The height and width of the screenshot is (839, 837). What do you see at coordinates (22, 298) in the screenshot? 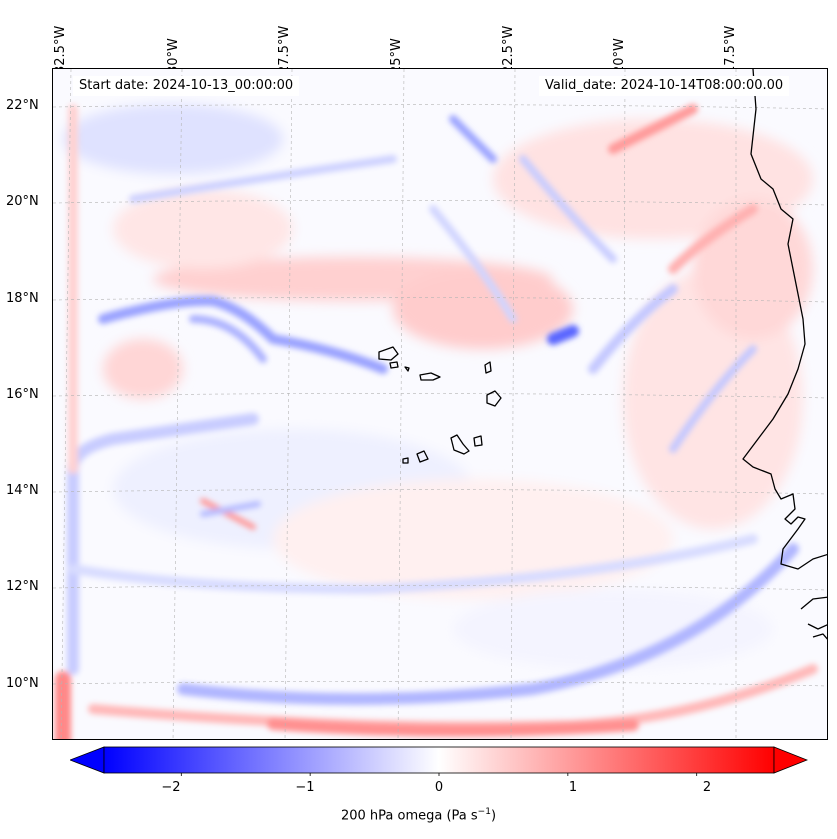
I see `lat-label: 18°N` at bounding box center [22, 298].